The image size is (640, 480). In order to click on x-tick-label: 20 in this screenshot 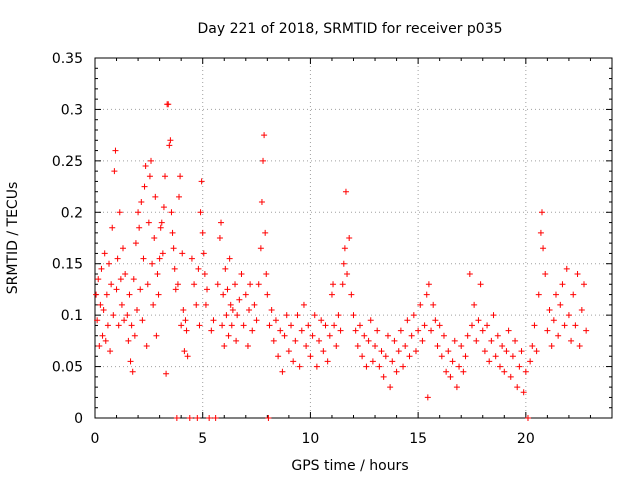, I will do `click(526, 439)`.